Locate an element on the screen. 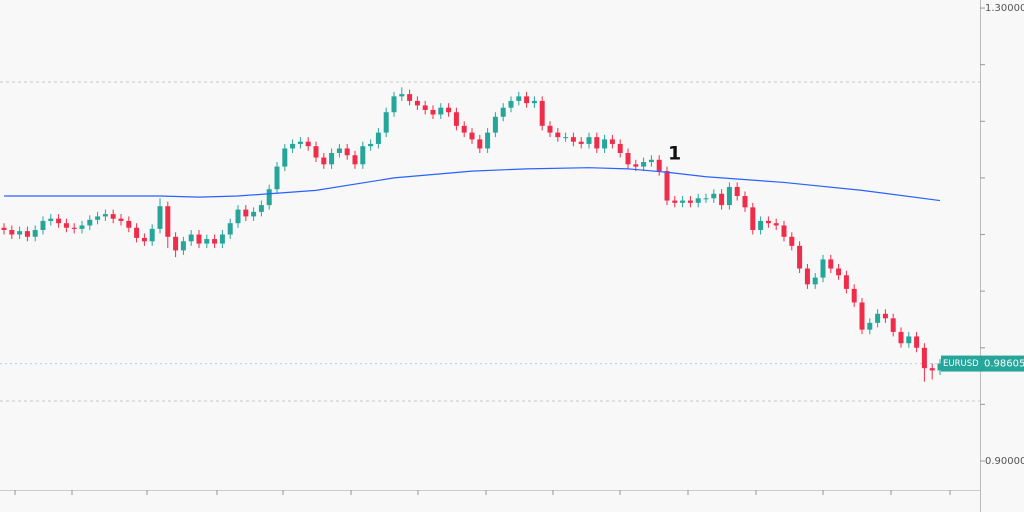 The height and width of the screenshot is (512, 1024). annotation: 1 is located at coordinates (674, 154).